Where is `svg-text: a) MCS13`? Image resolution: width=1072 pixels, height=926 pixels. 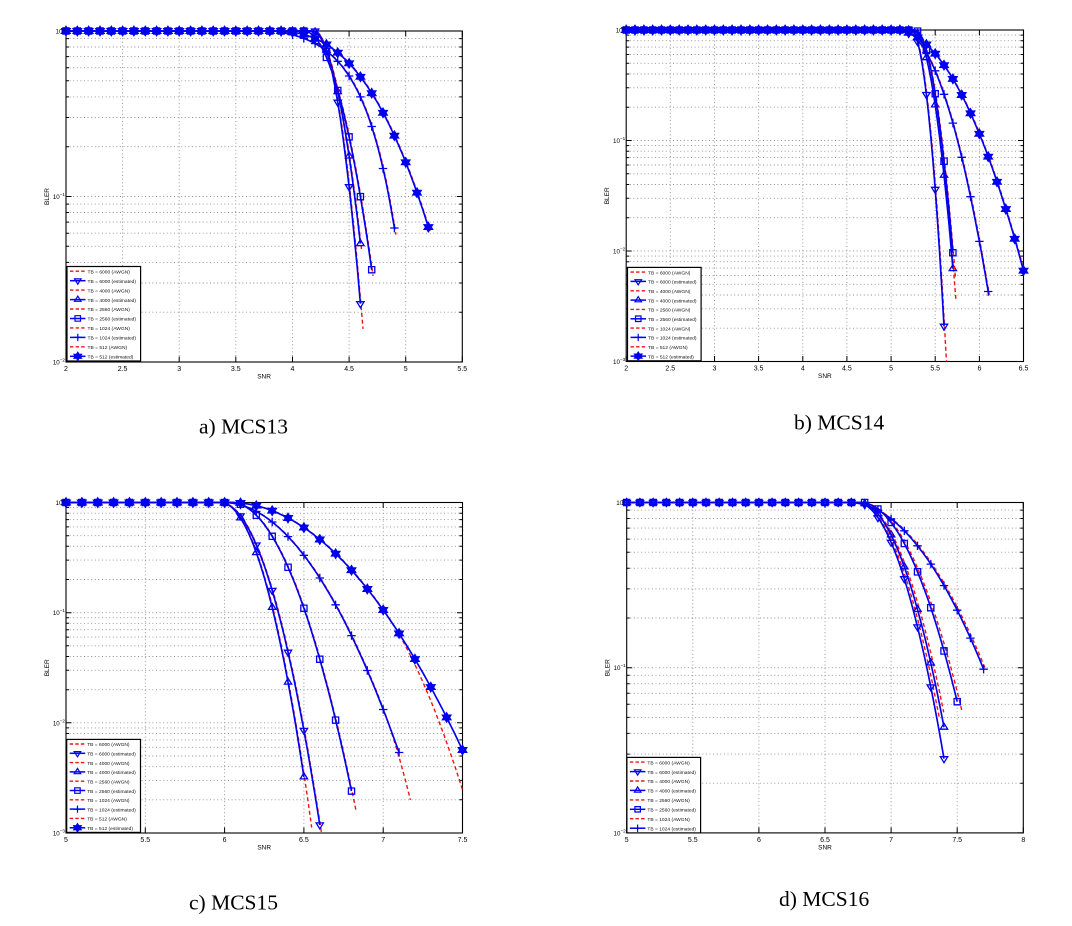
svg-text: a) MCS13 is located at coordinates (243, 427).